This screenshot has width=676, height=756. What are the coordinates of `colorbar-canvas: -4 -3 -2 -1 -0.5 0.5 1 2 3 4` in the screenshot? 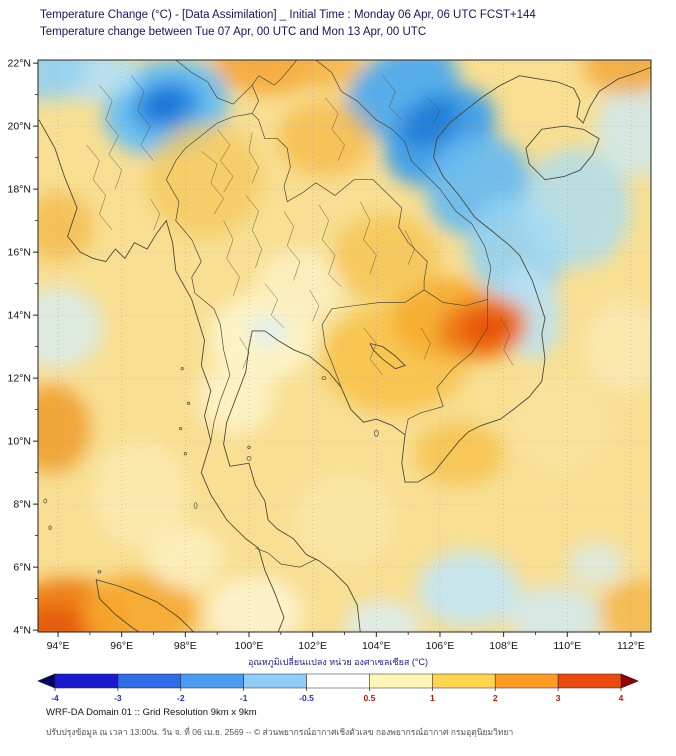 It's located at (338, 688).